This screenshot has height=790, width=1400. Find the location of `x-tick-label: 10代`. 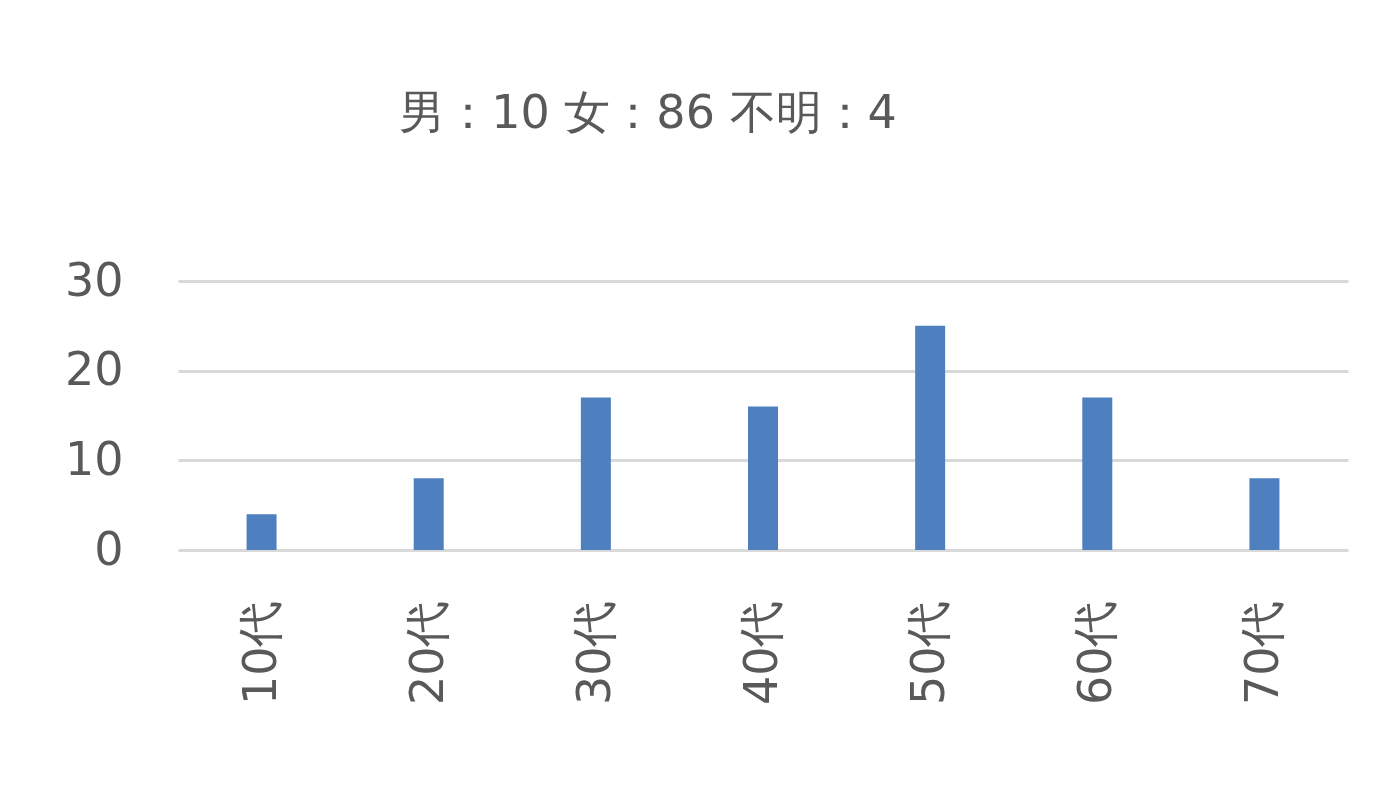

x-tick-label: 10代 is located at coordinates (259, 653).